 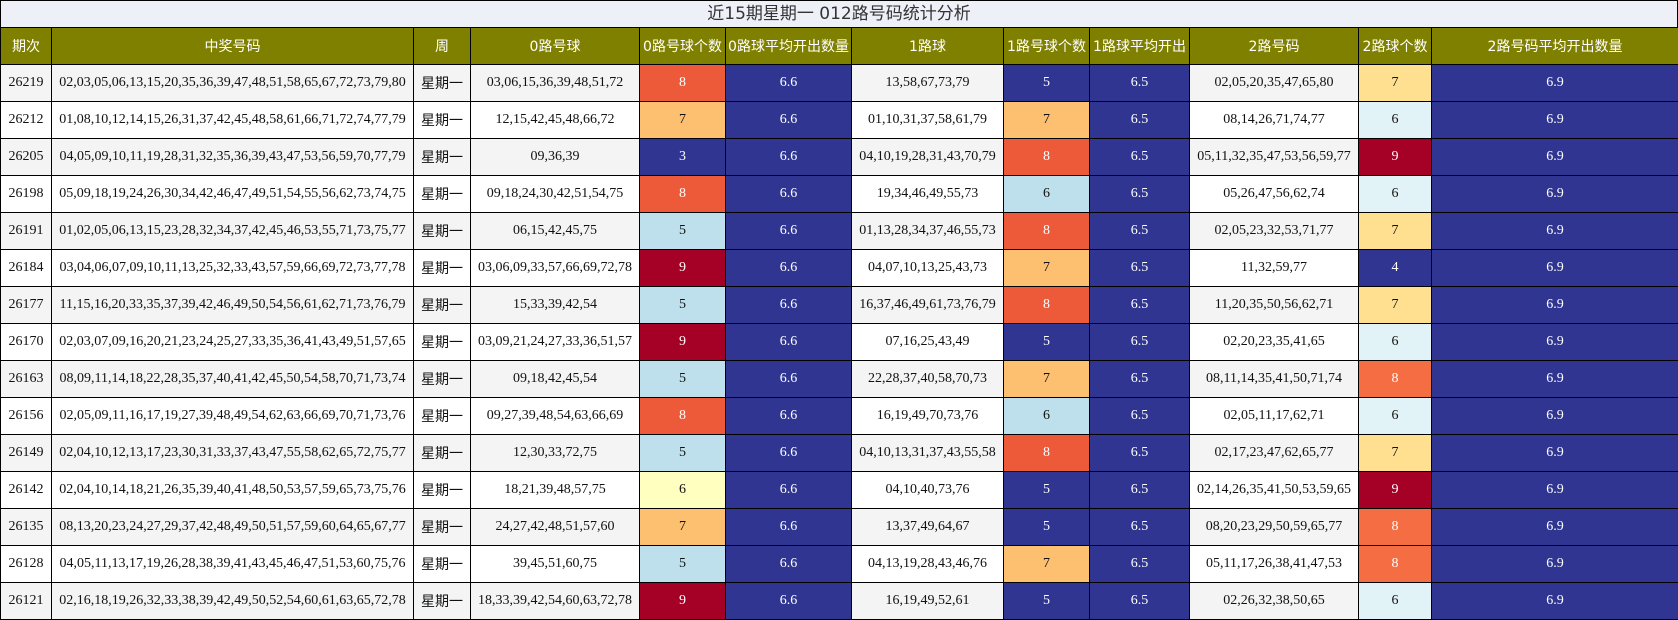 I want to click on cell-route2-balls: 08,11,14,35,41,50,71,74, so click(x=1274, y=379).